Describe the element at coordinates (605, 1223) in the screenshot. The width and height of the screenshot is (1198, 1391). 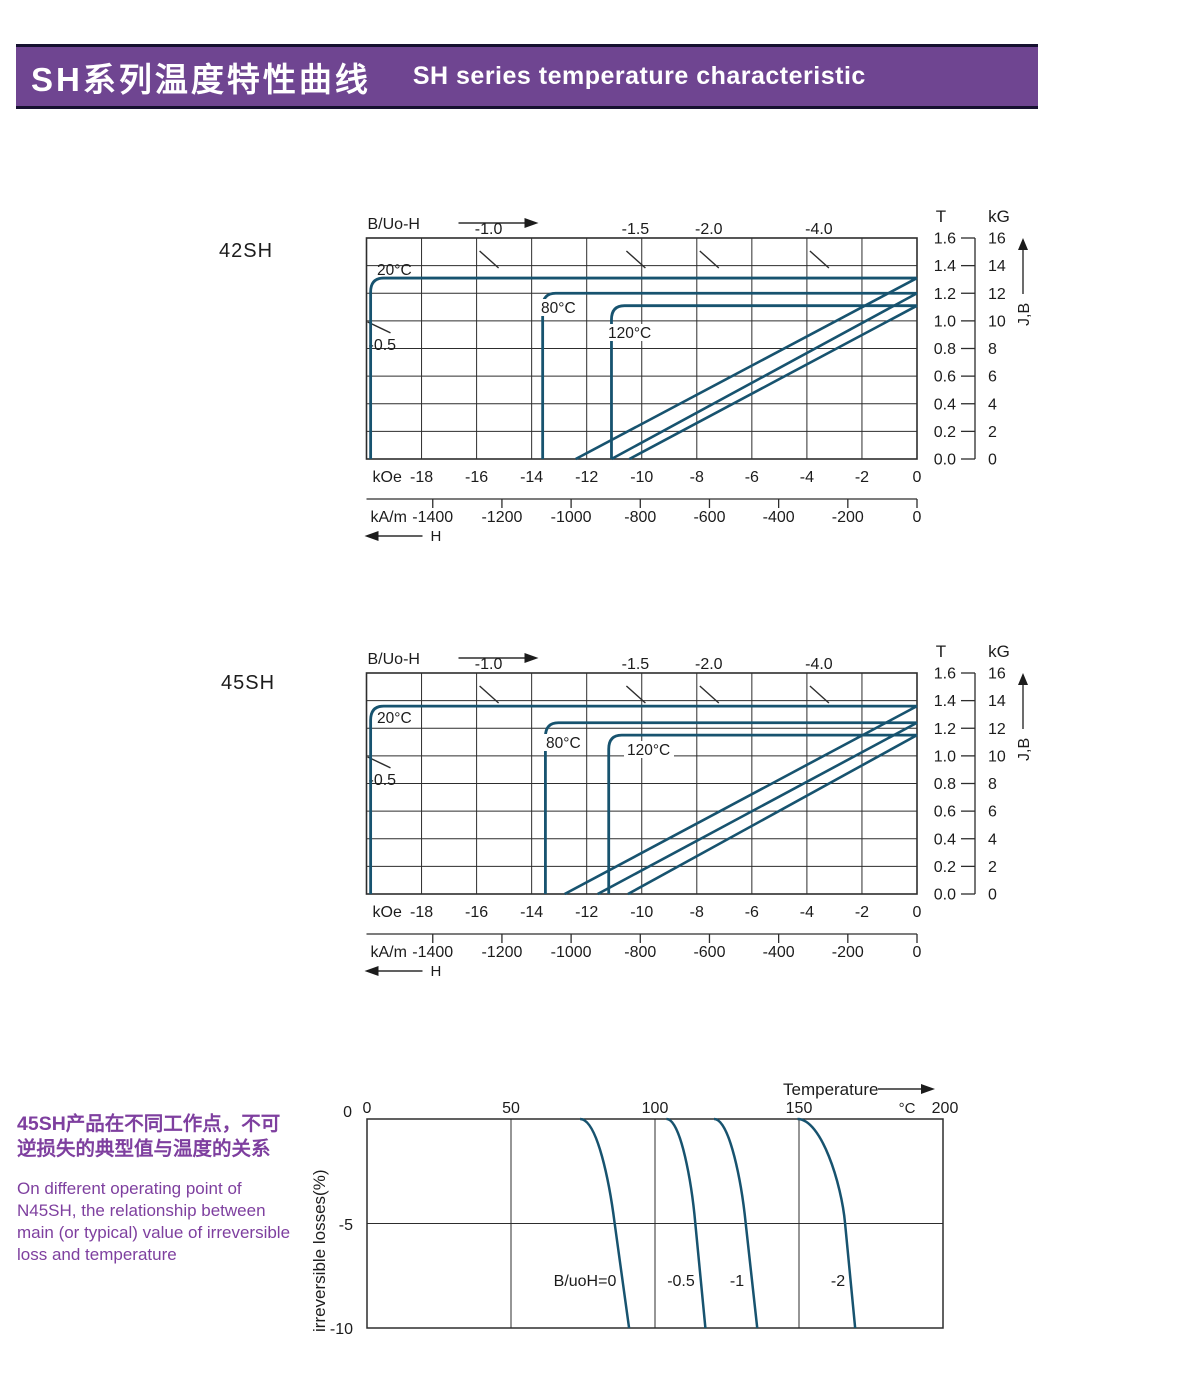
I see `loss-curve-B/uoH=0` at that location.